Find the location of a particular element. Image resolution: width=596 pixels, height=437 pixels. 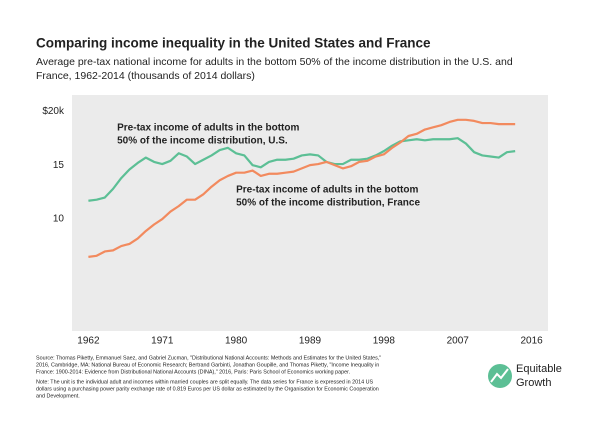

series-line is located at coordinates (302, 169).